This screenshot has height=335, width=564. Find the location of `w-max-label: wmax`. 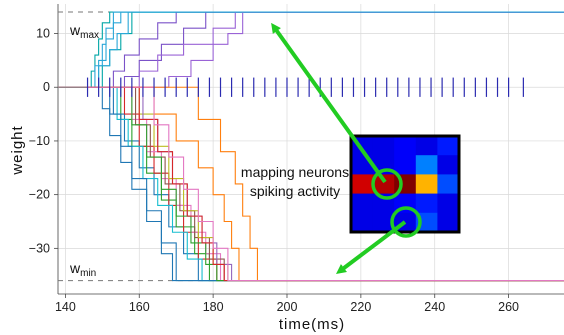

w-max-label: wmax is located at coordinates (84, 31).